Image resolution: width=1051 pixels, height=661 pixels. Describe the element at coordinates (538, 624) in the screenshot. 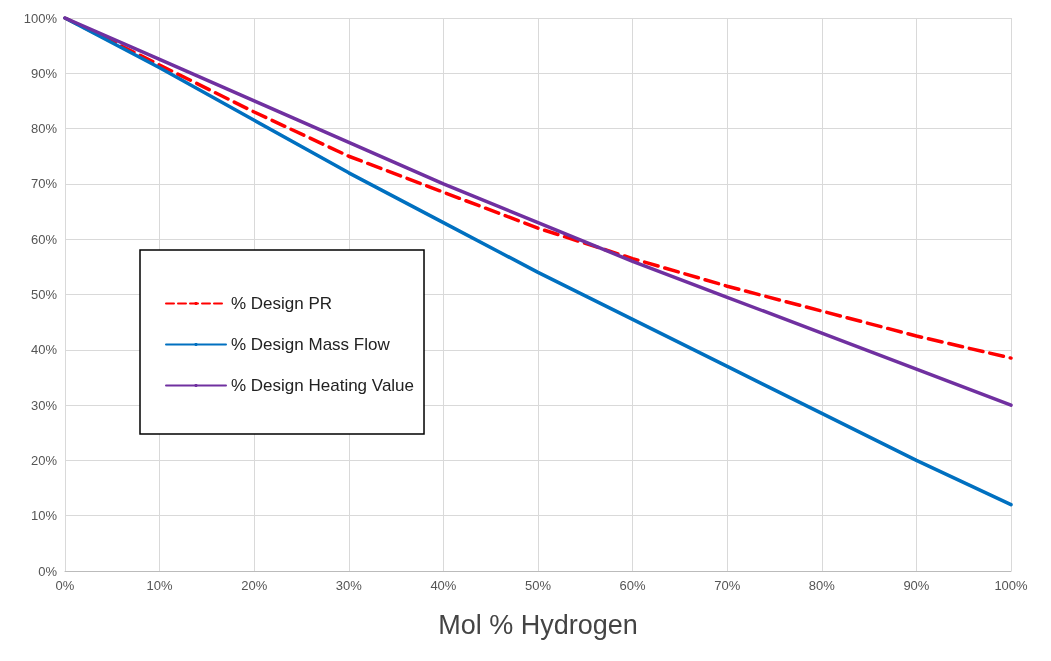

I see `x-axis-title: Mol % Hydrogen` at that location.